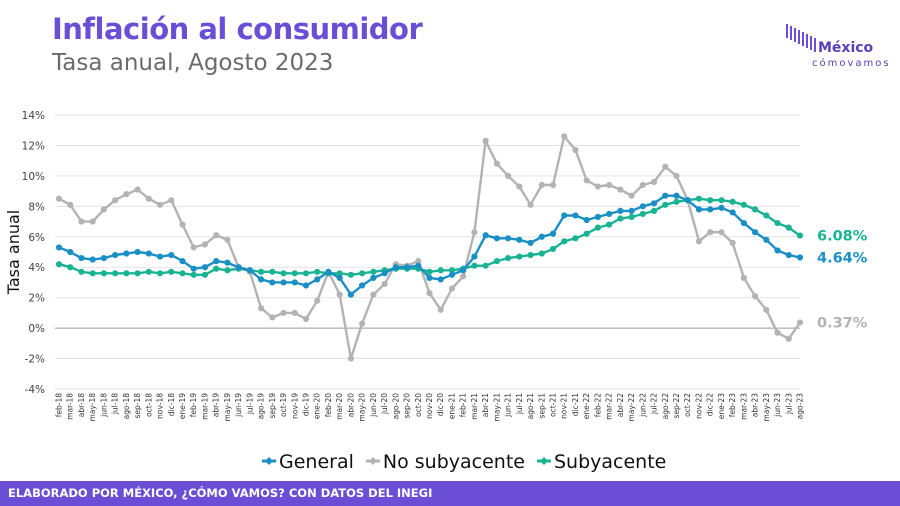 Image resolution: width=900 pixels, height=506 pixels. What do you see at coordinates (474, 406) in the screenshot?
I see `x-tick-label: mar-21` at bounding box center [474, 406].